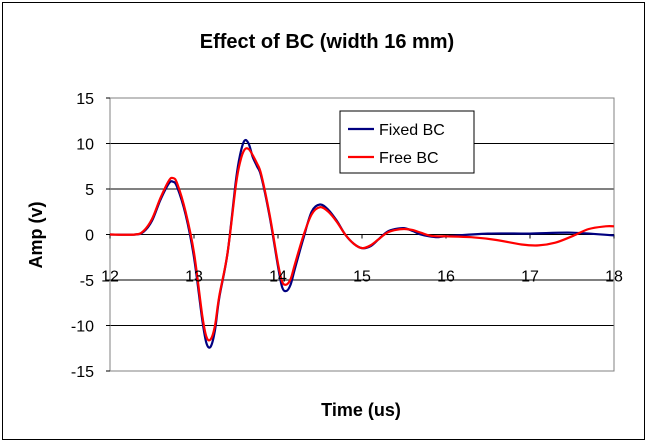 This screenshot has height=444, width=649. I want to click on x-axis-title: Time (us), so click(361, 410).